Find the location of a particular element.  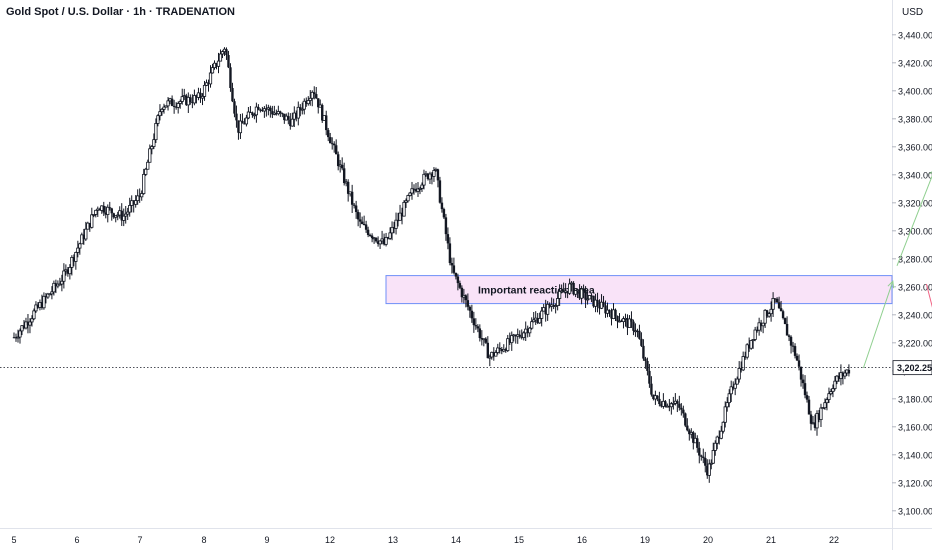

x-tick-label: 12 is located at coordinates (330, 540).